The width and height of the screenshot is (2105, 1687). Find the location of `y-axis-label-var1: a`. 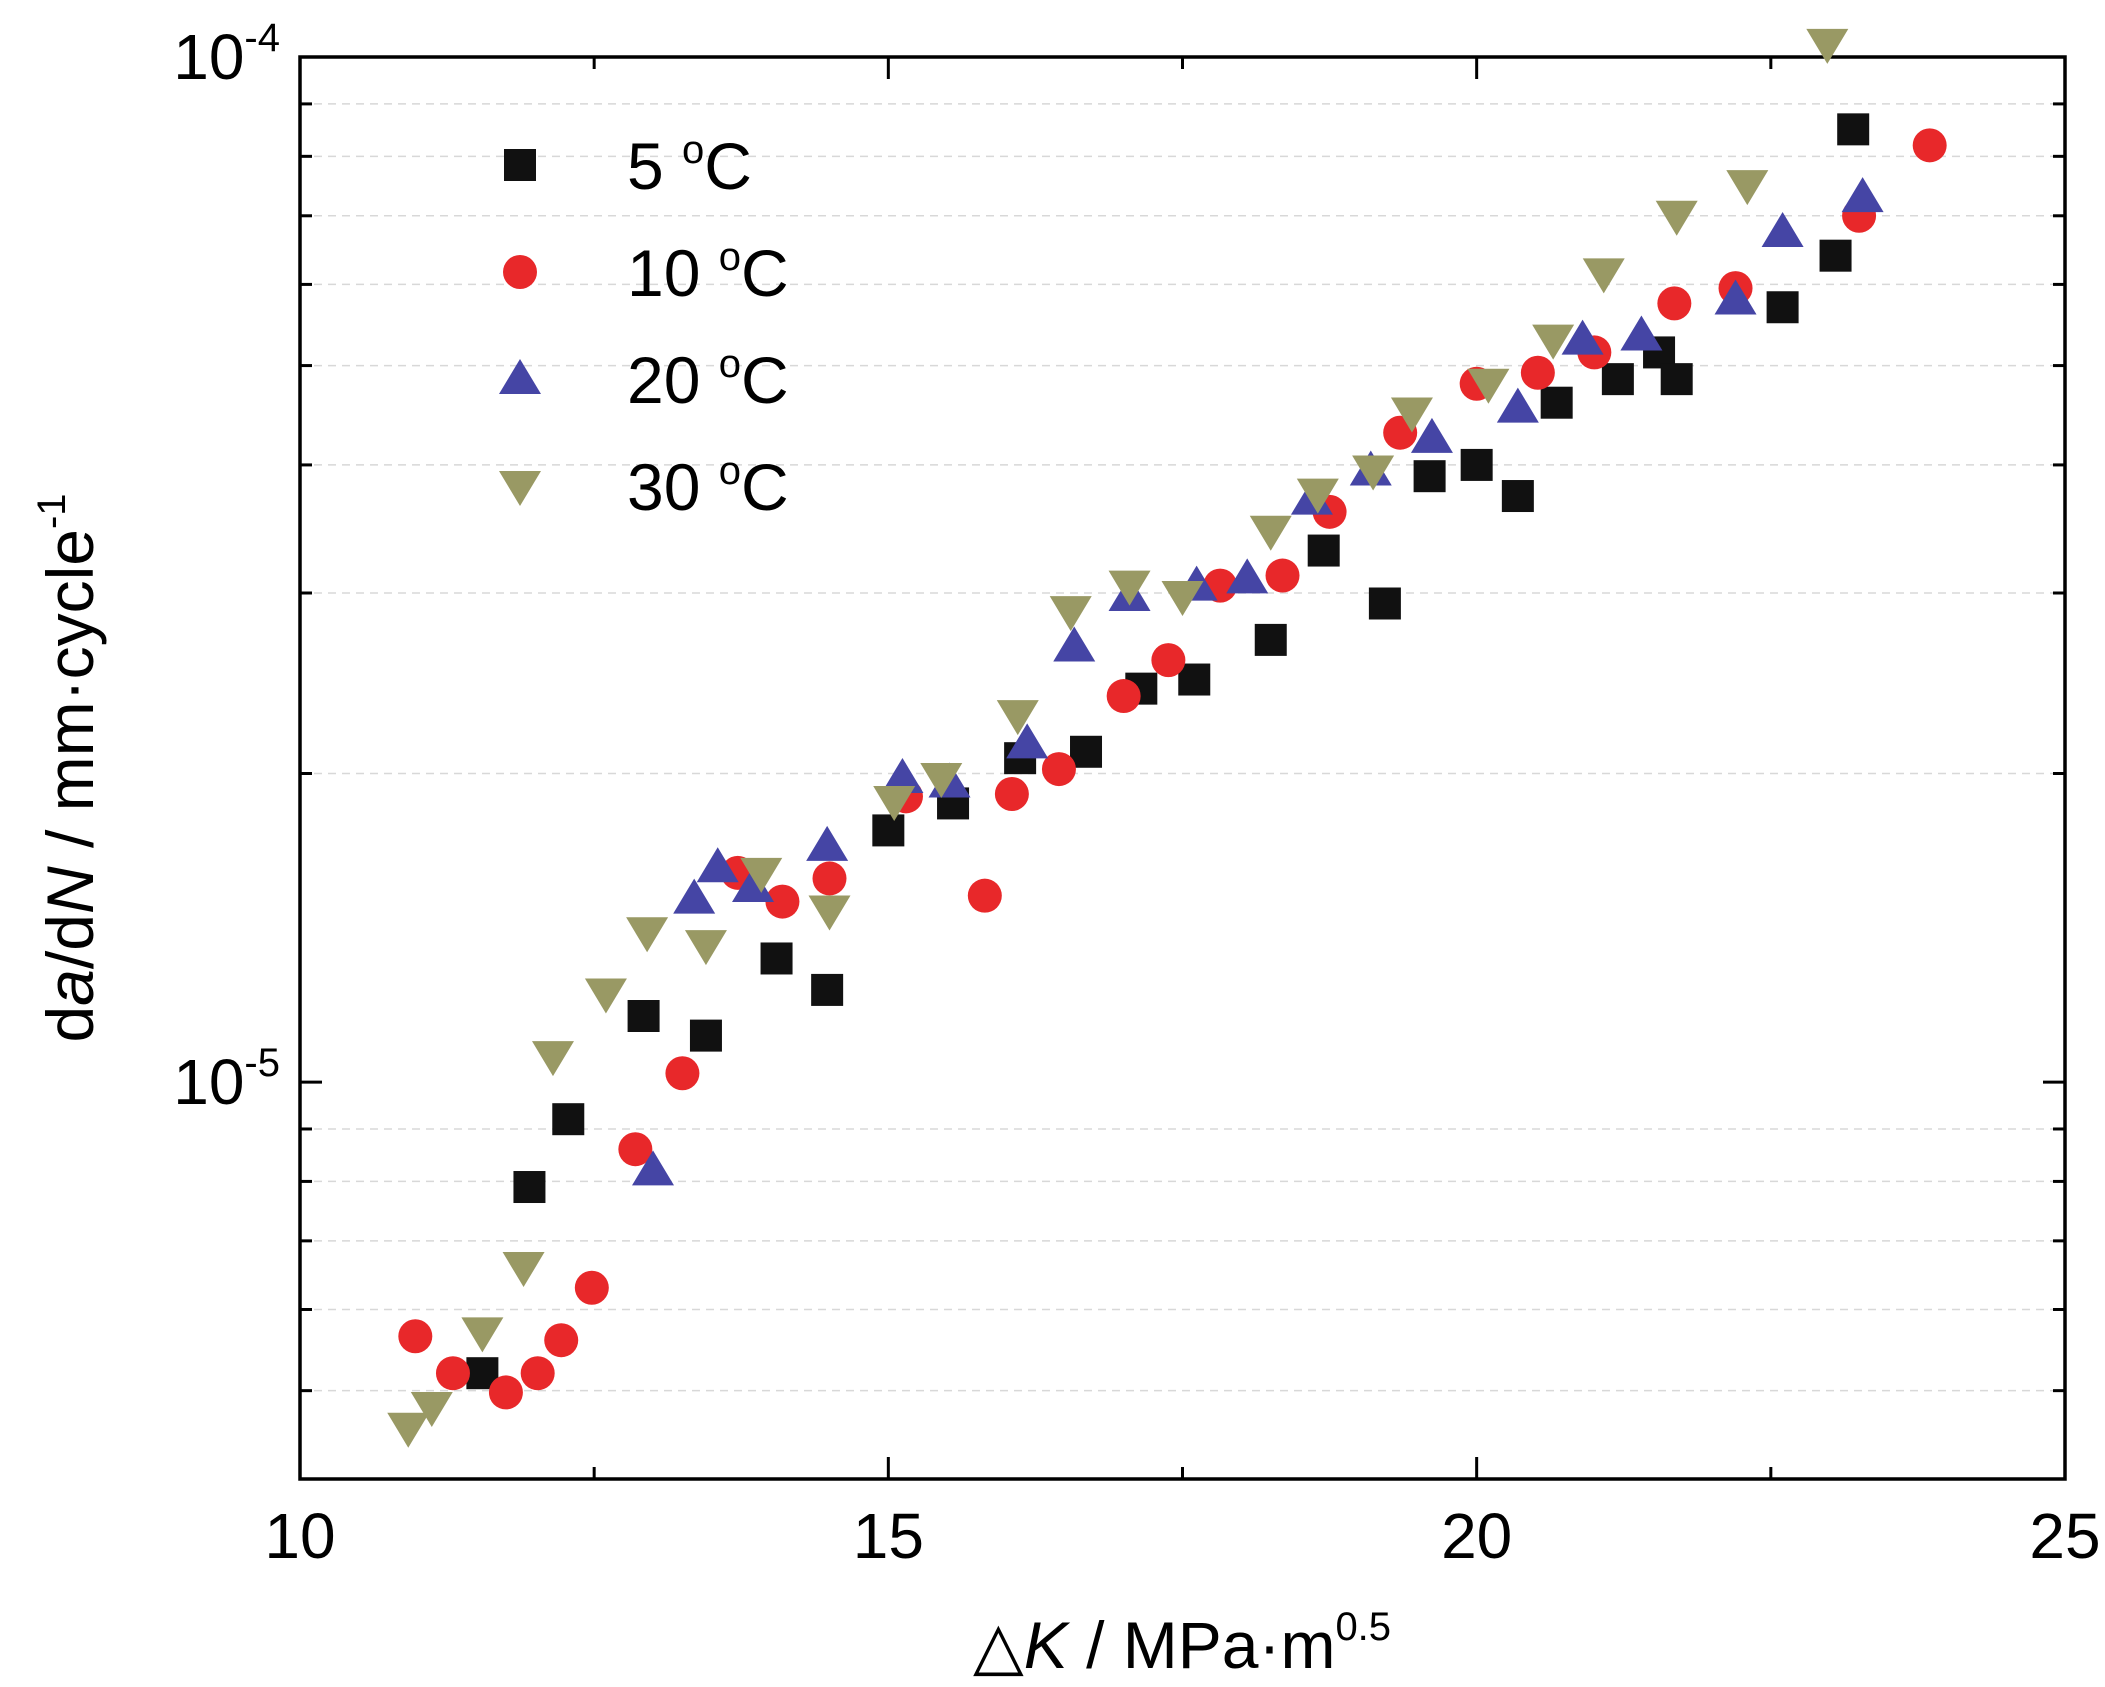

y-axis-label-var1: a is located at coordinates (70, 987).